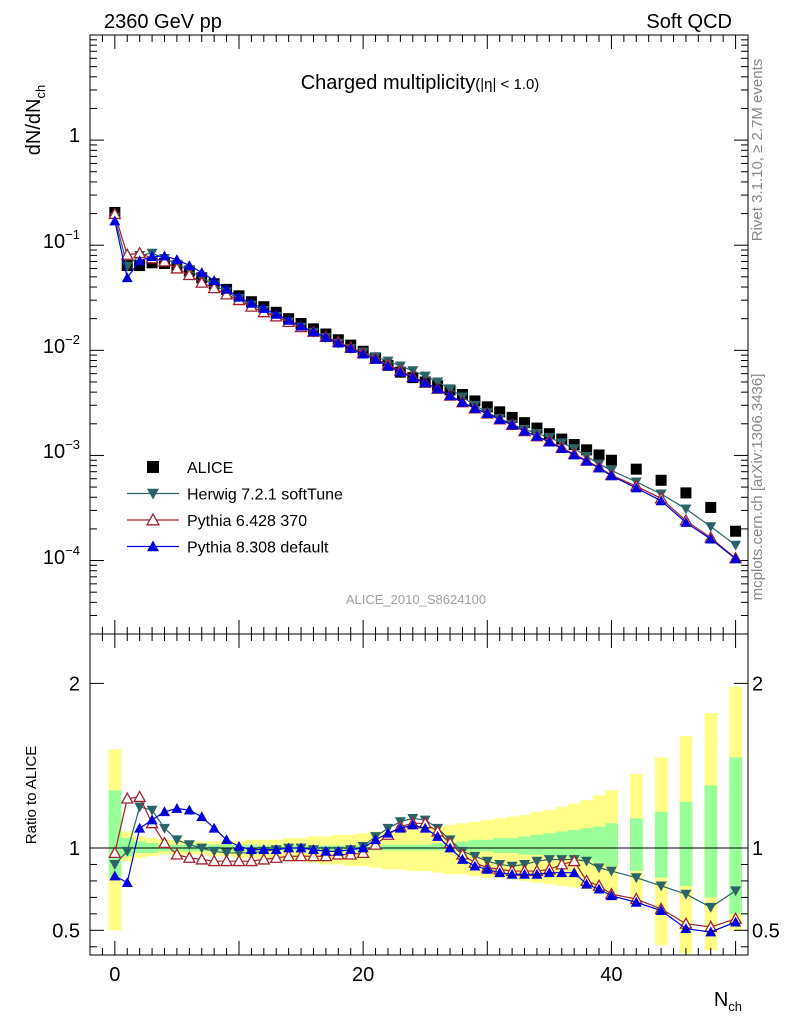 Image resolution: width=786 pixels, height=1024 pixels. I want to click on rivet-version-text: Rivet 3.1.10, ≥ 2.7M events, so click(757, 150).